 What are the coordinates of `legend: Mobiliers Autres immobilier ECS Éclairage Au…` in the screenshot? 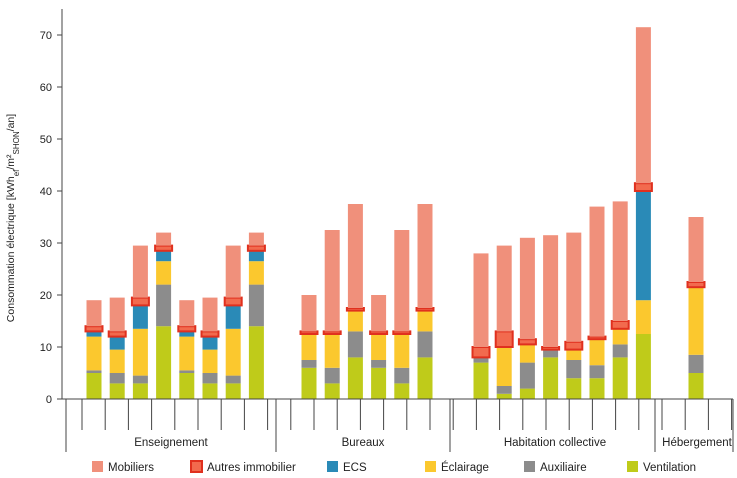 It's located at (394, 467).